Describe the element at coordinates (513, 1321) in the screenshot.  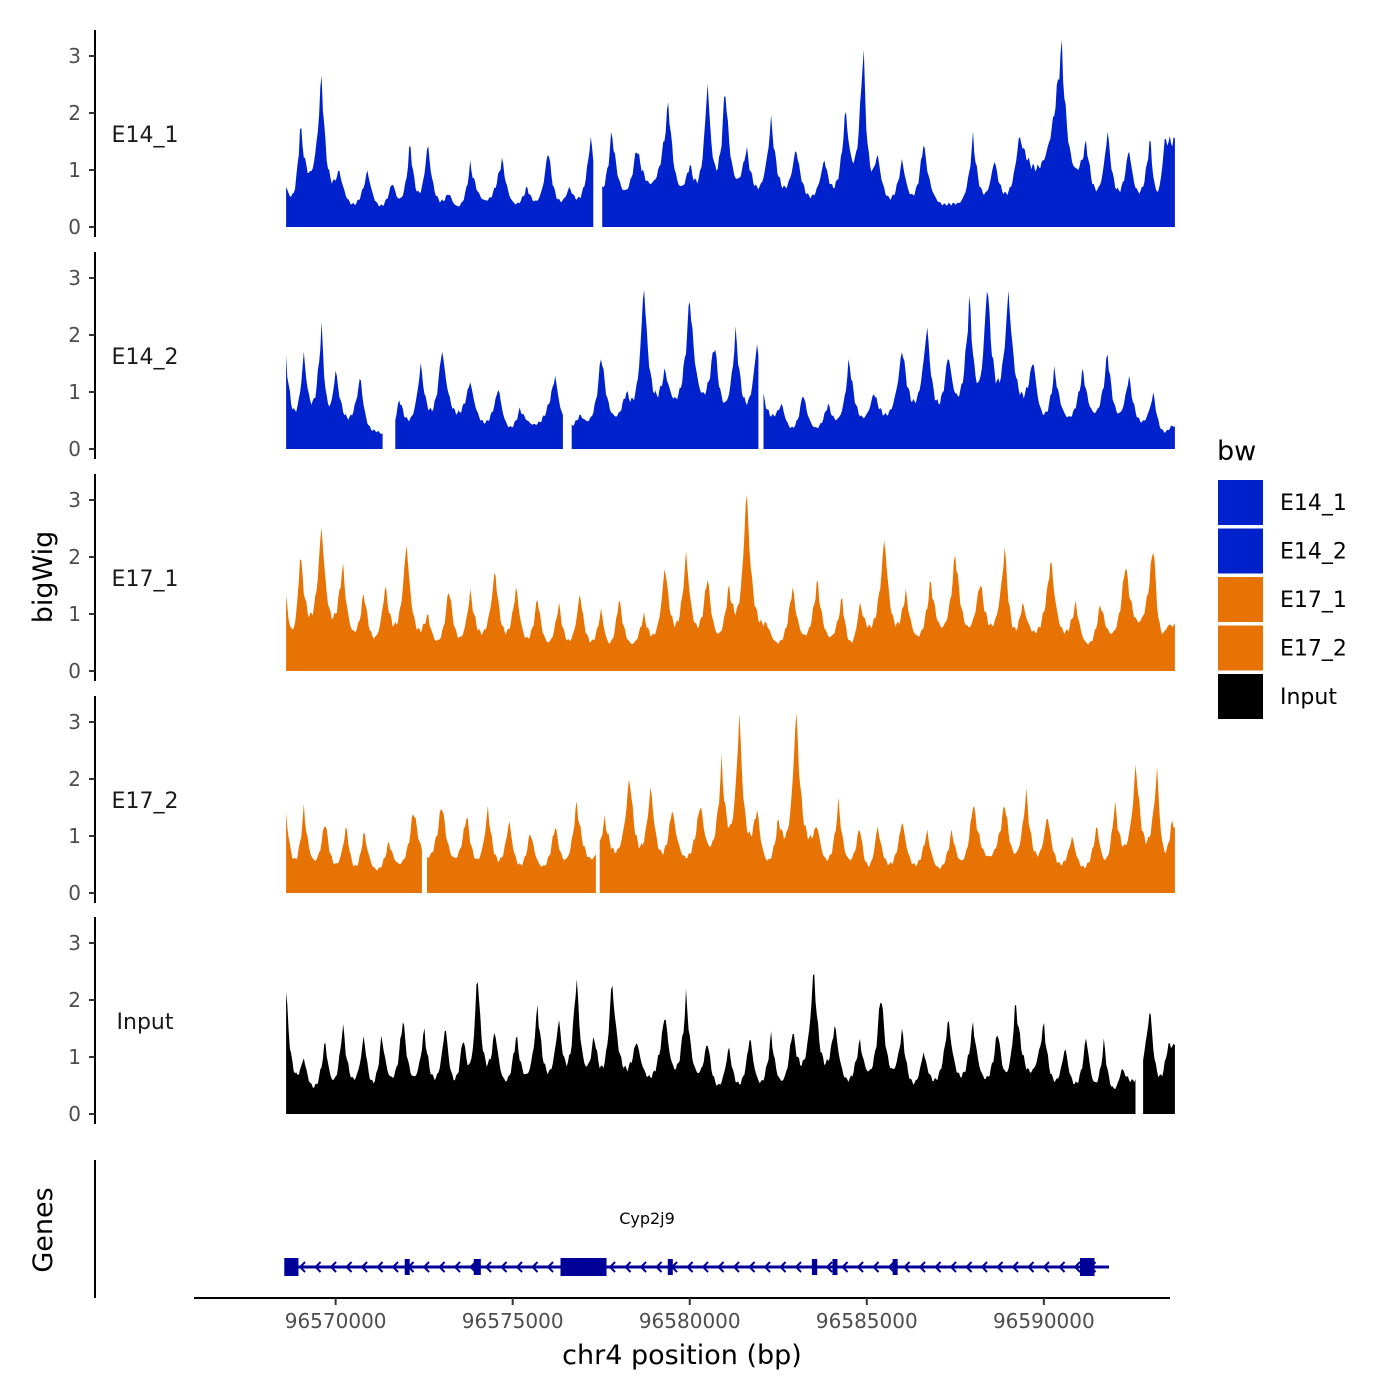
I see `x-tick-label: 96575000` at that location.